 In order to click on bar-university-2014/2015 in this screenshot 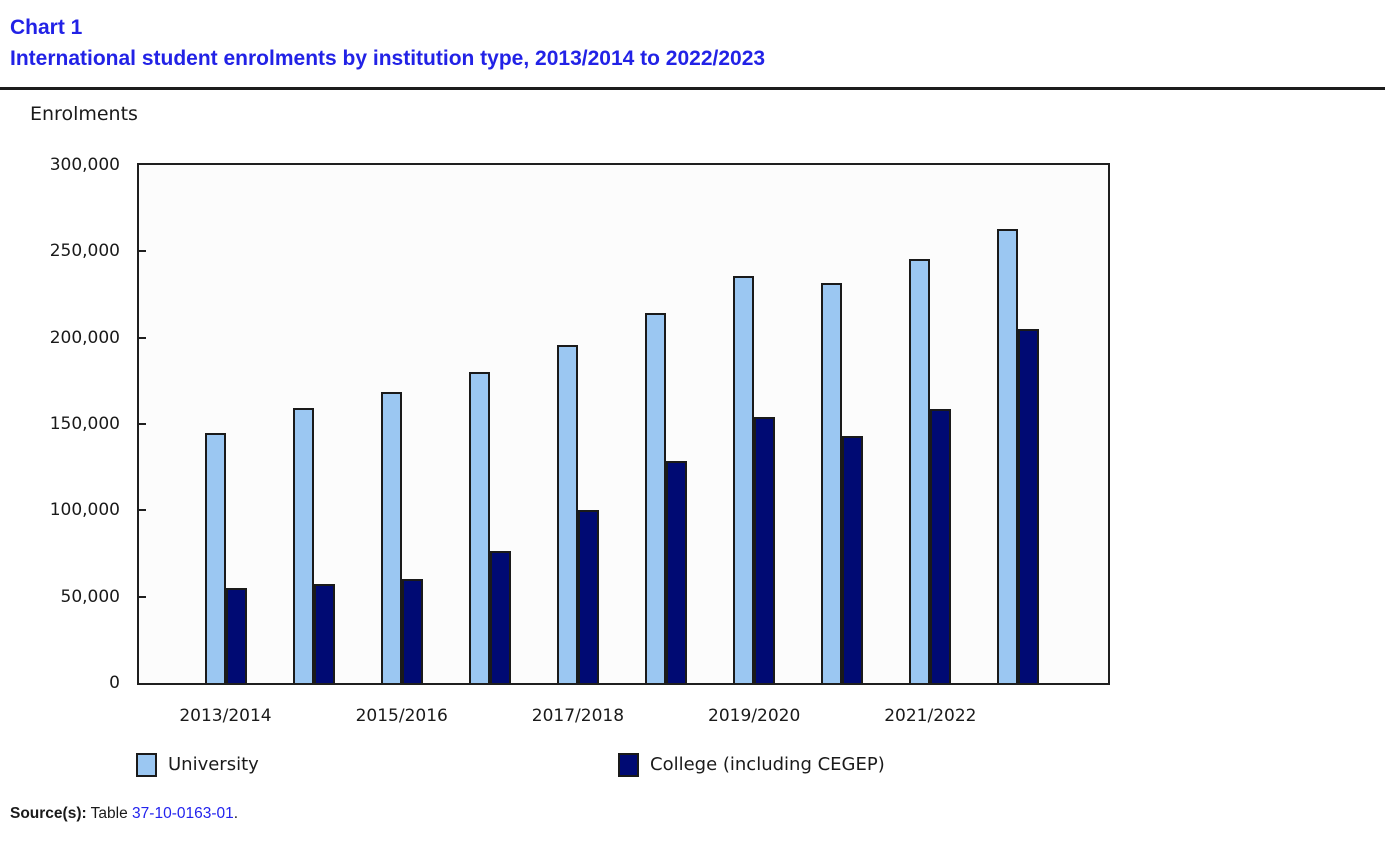, I will do `click(303, 545)`.